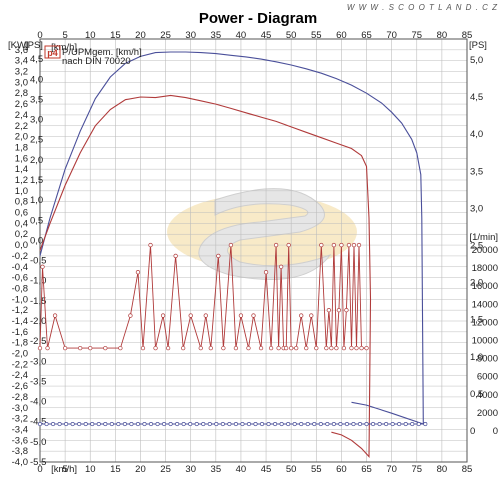  I want to click on x-tick-top: 40, so click(241, 35).